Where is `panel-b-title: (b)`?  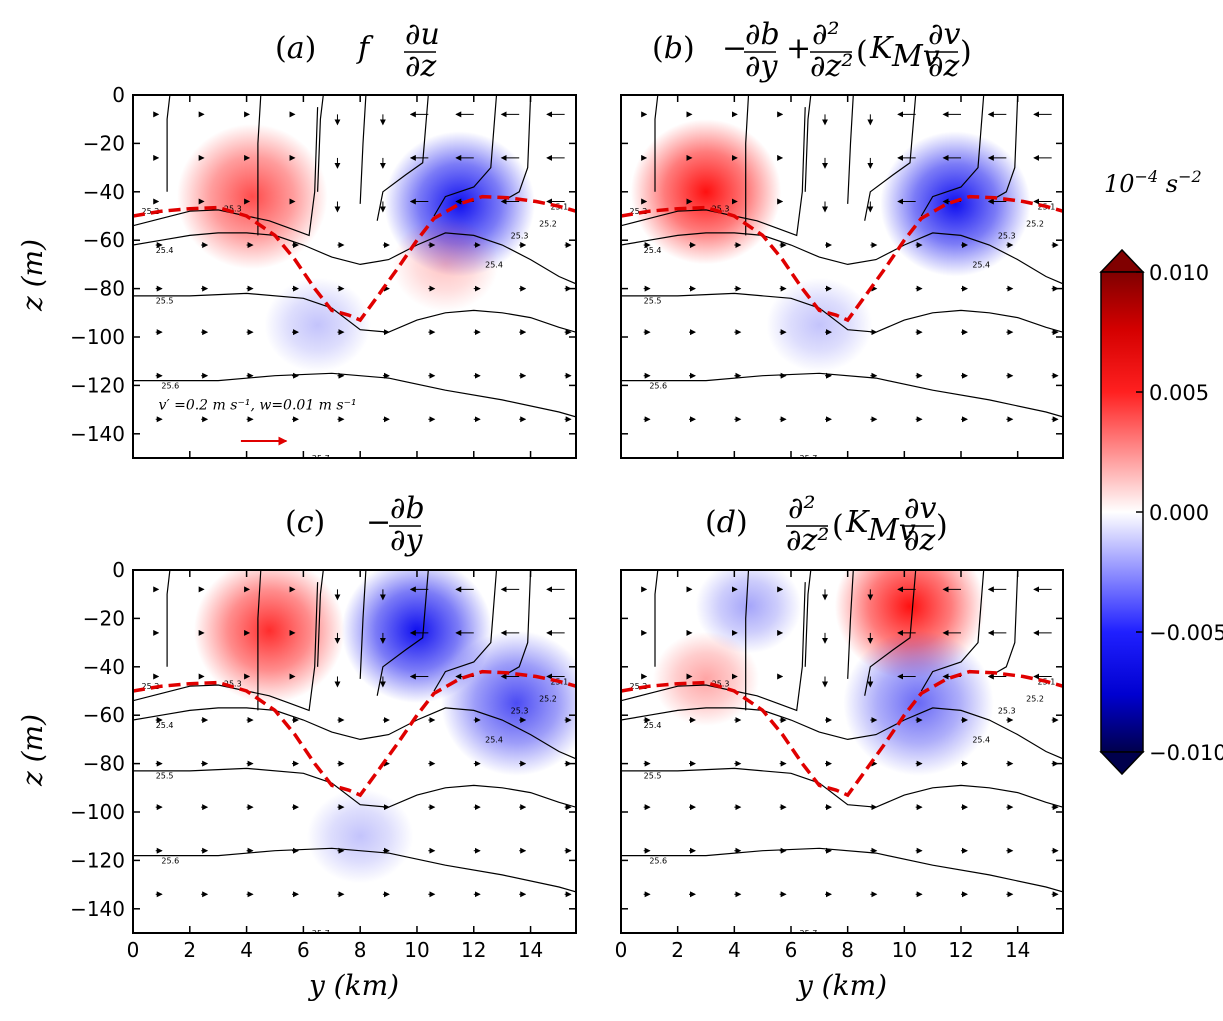
panel-b-title: (b) is located at coordinates (673, 48).